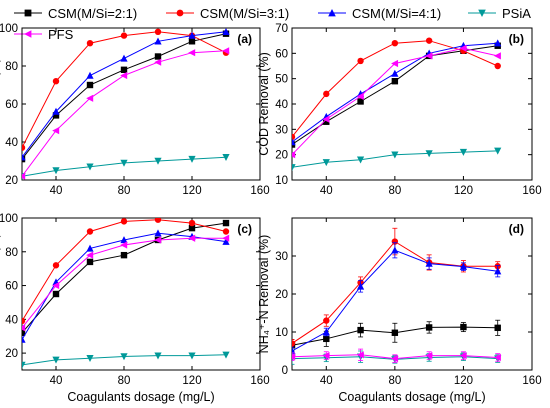 Image resolution: width=550 pixels, height=408 pixels. What do you see at coordinates (0, 104) in the screenshot?
I see `y-axis-label: SS Removal (%)` at bounding box center [0, 104].